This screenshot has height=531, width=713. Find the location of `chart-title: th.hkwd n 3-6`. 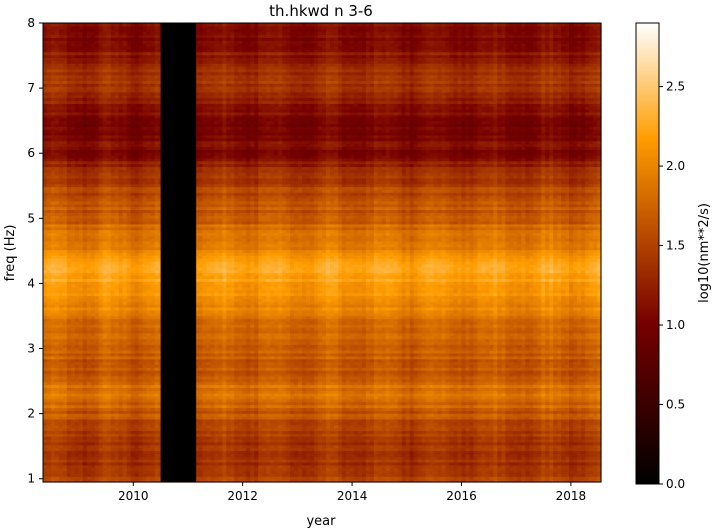

chart-title: th.hkwd n 3-6 is located at coordinates (321, 11).